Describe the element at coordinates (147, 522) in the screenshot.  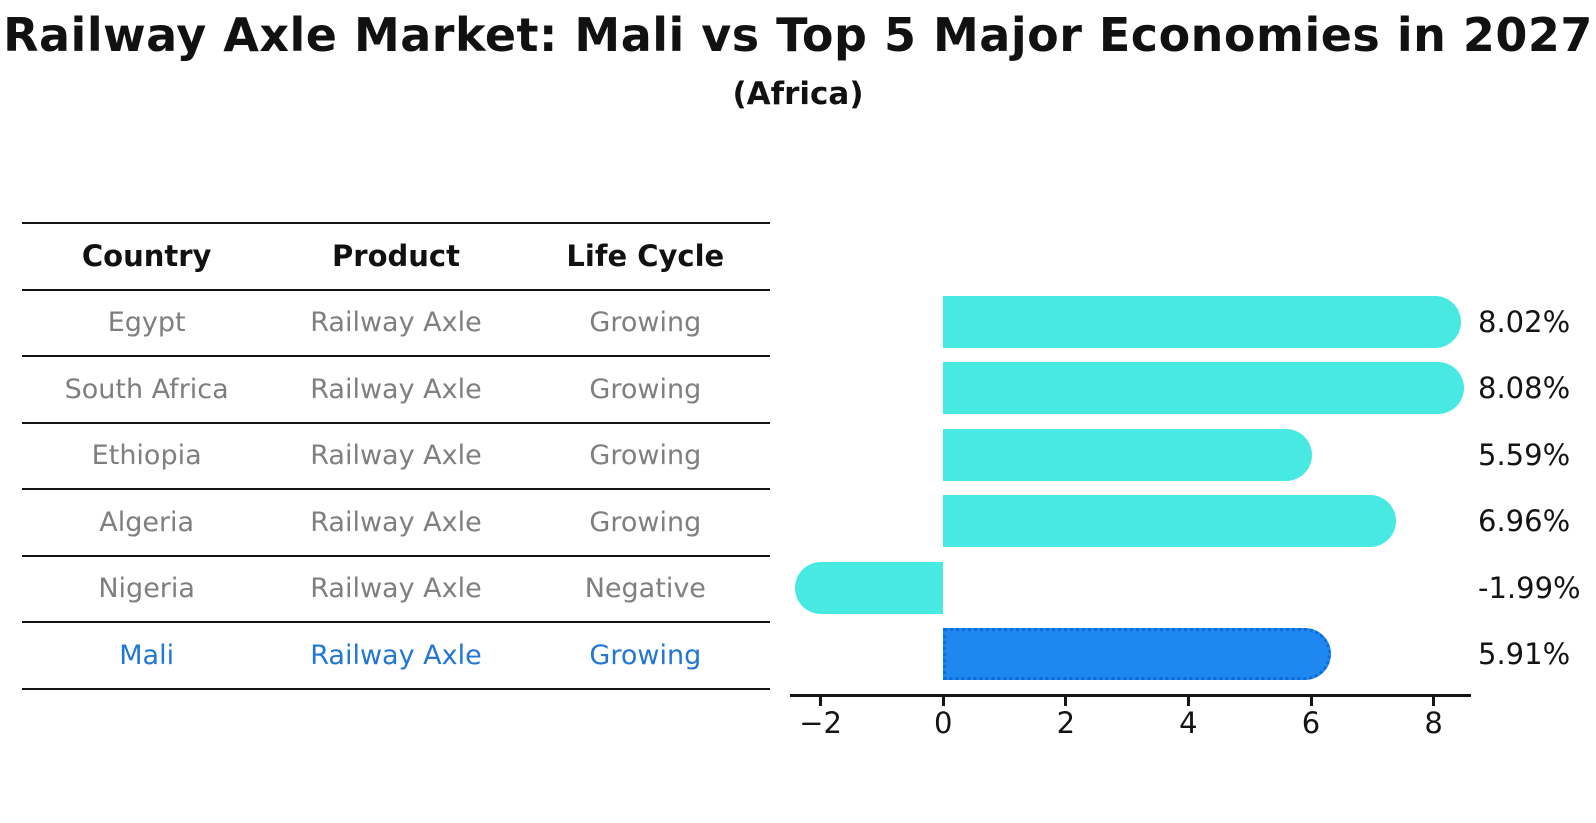
I see `cell-country: Algeria` at that location.